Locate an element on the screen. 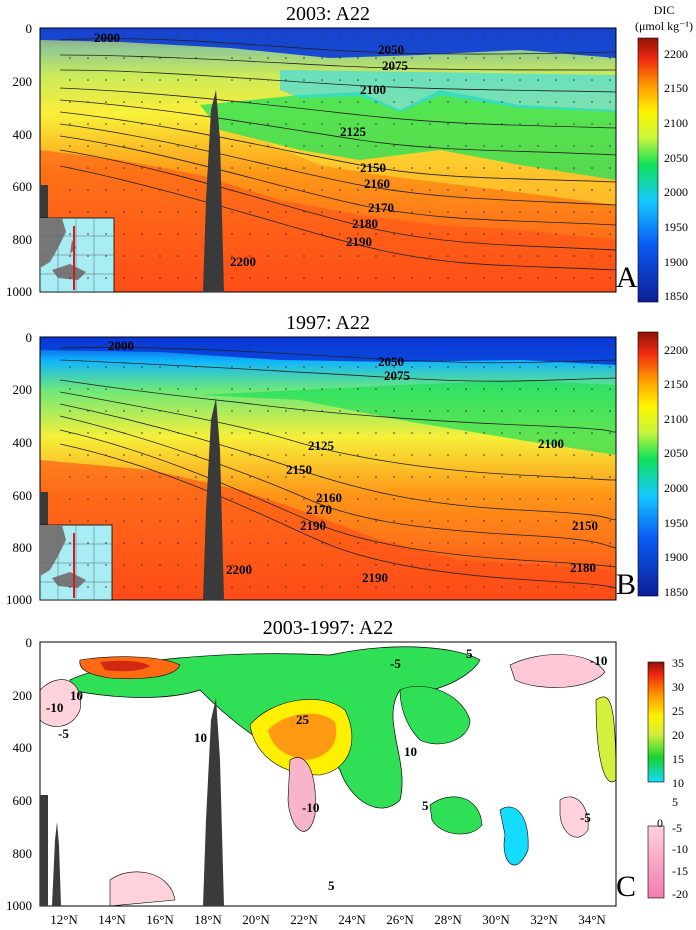 This screenshot has height=930, width=696. panel-b-ridge is located at coordinates (213, 499).